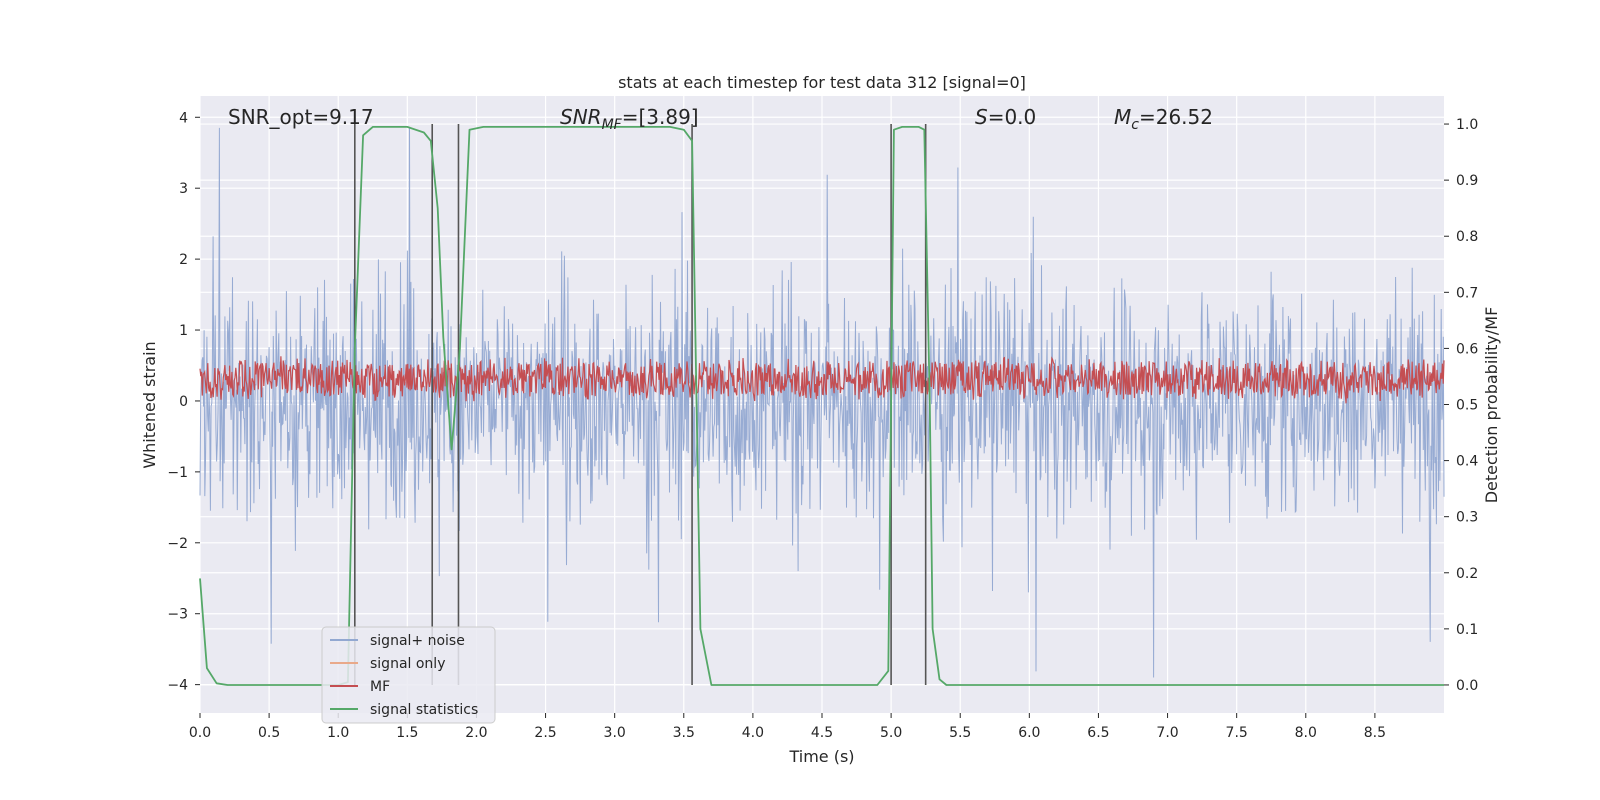 This screenshot has width=1600, height=800. Describe the element at coordinates (200, 733) in the screenshot. I see `x-tick-label: 0.0` at that location.